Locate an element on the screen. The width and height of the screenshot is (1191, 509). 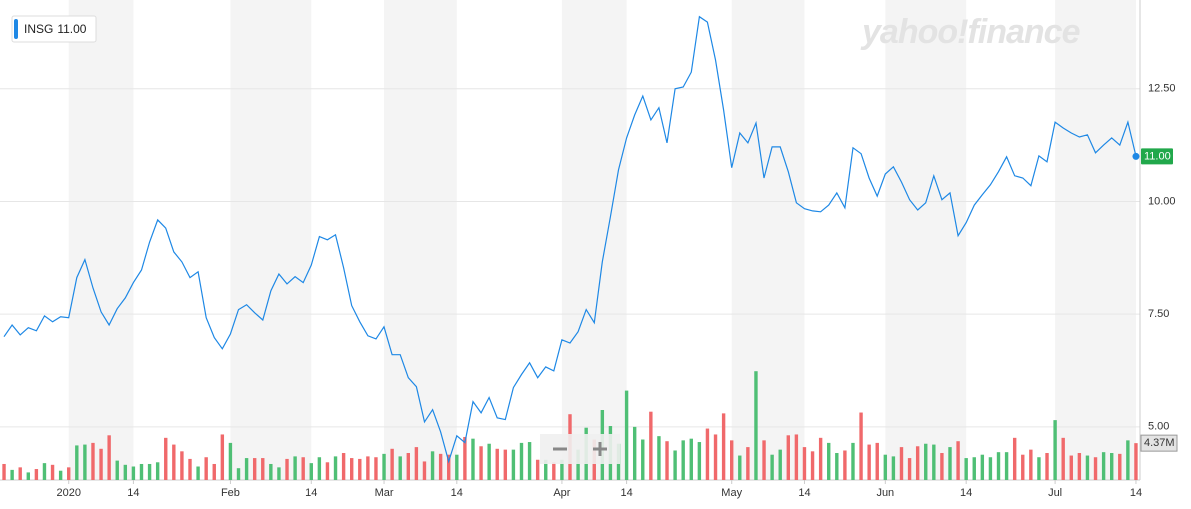
last-point is located at coordinates (1136, 156).